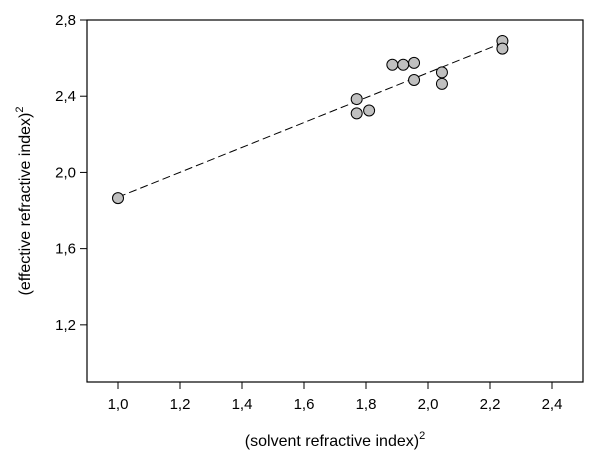 The image size is (594, 455). Describe the element at coordinates (332, 441) in the screenshot. I see `x-axis-label-text: (solvent refractive index)` at that location.